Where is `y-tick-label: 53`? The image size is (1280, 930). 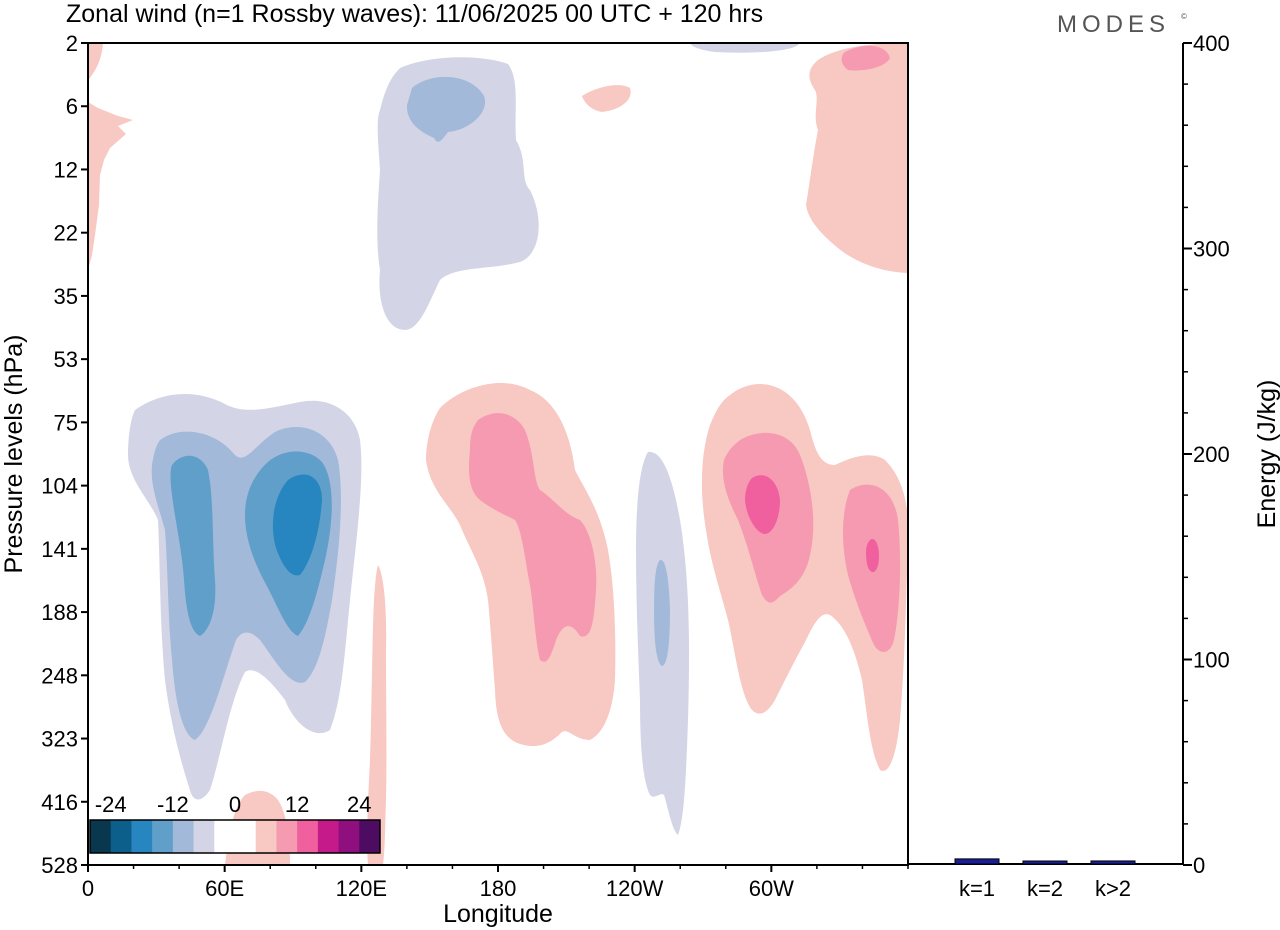
y-tick-label: 53 is located at coordinates (66, 359).